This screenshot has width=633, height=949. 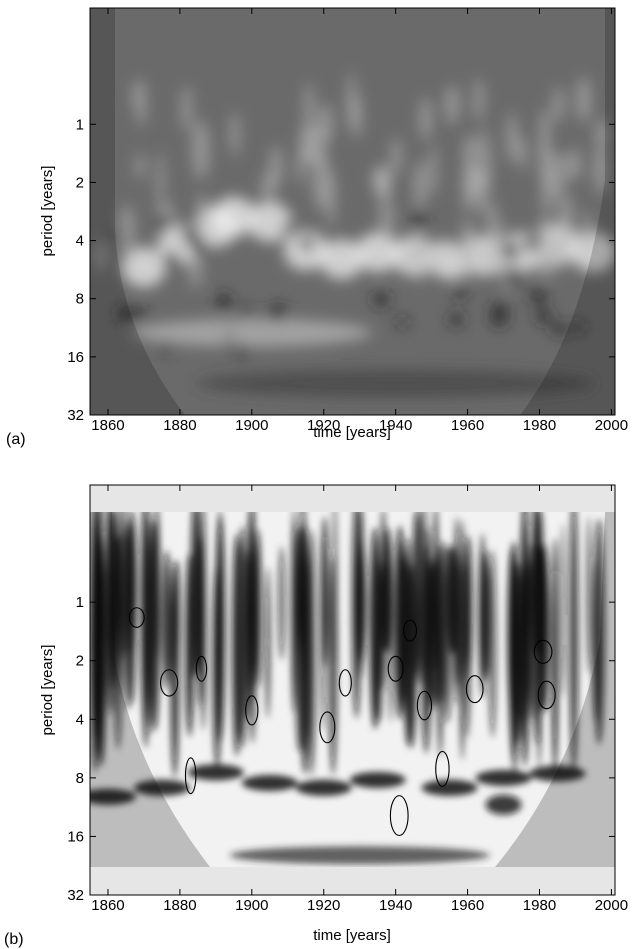 I want to click on panel-a-ytick-label: 1, so click(x=80, y=124).